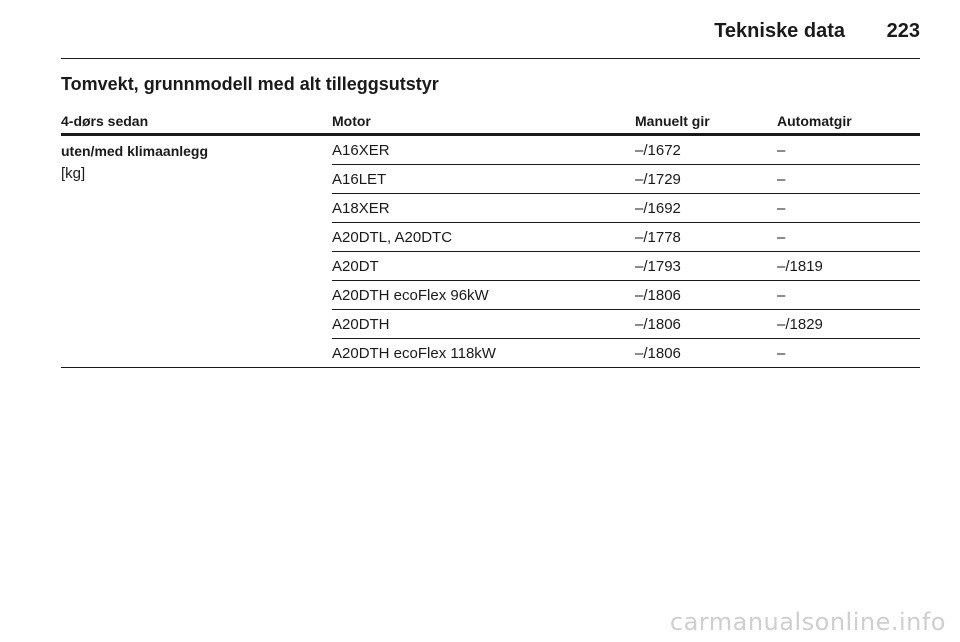 The image size is (960, 642). I want to click on manual-cell: –/1729, so click(706, 179).